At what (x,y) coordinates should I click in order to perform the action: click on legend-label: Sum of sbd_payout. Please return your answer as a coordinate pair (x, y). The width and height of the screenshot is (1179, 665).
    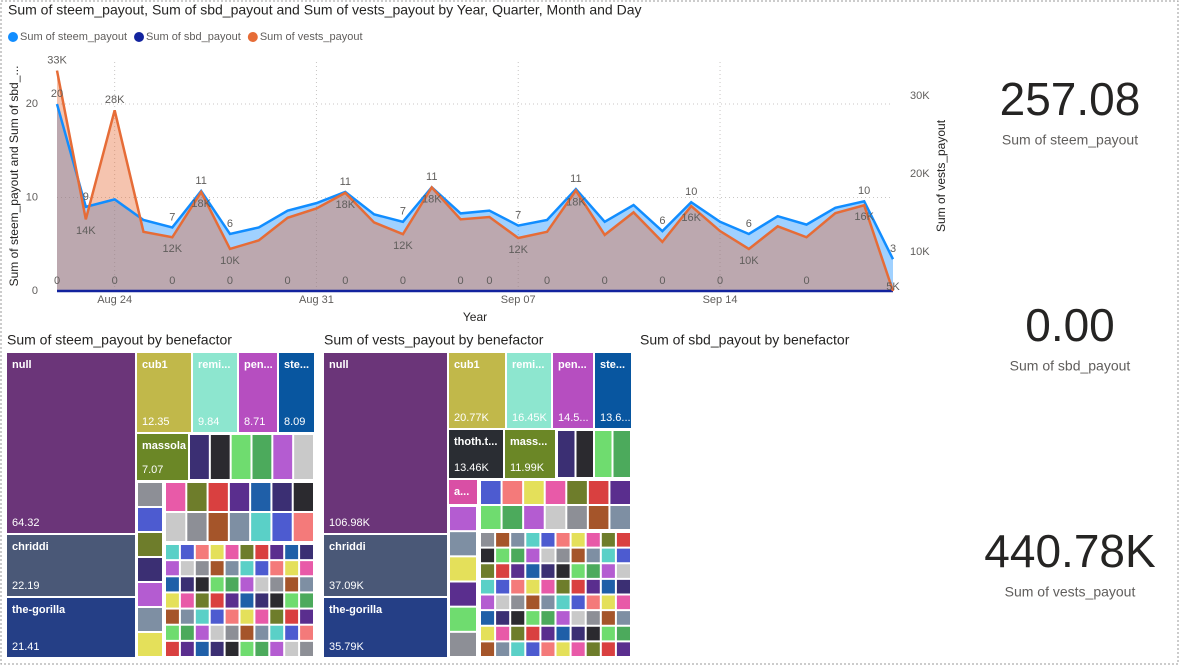
    Looking at the image, I should click on (193, 37).